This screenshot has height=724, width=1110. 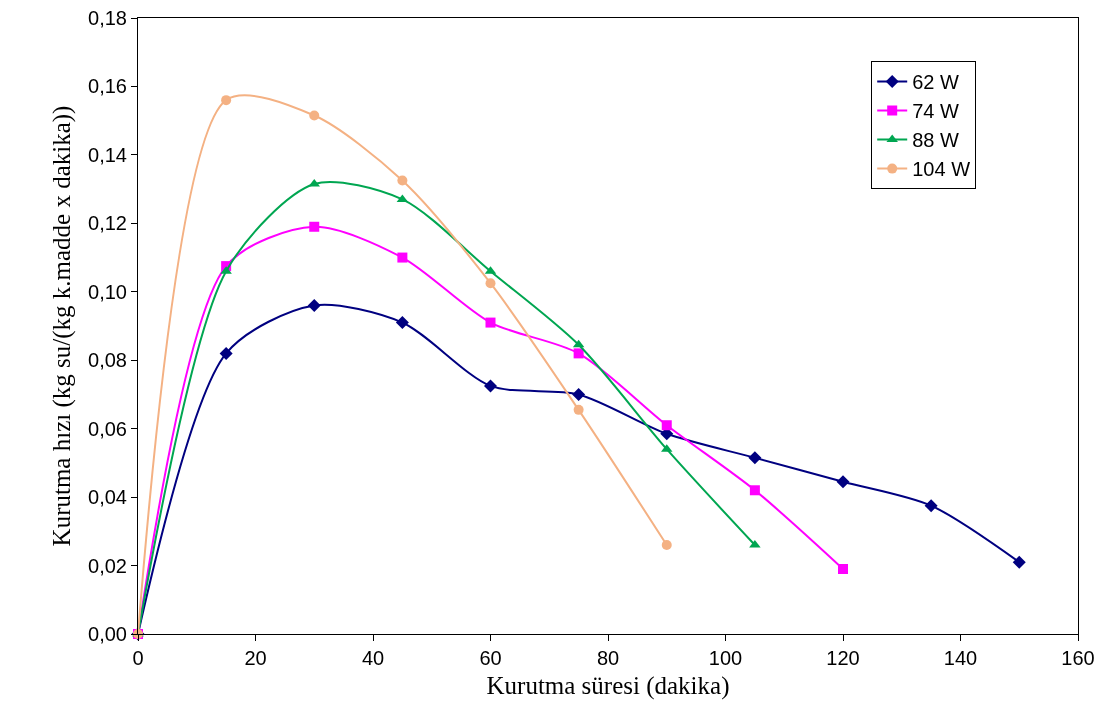 What do you see at coordinates (107, 291) in the screenshot?
I see `y-tick-label: 0,10` at bounding box center [107, 291].